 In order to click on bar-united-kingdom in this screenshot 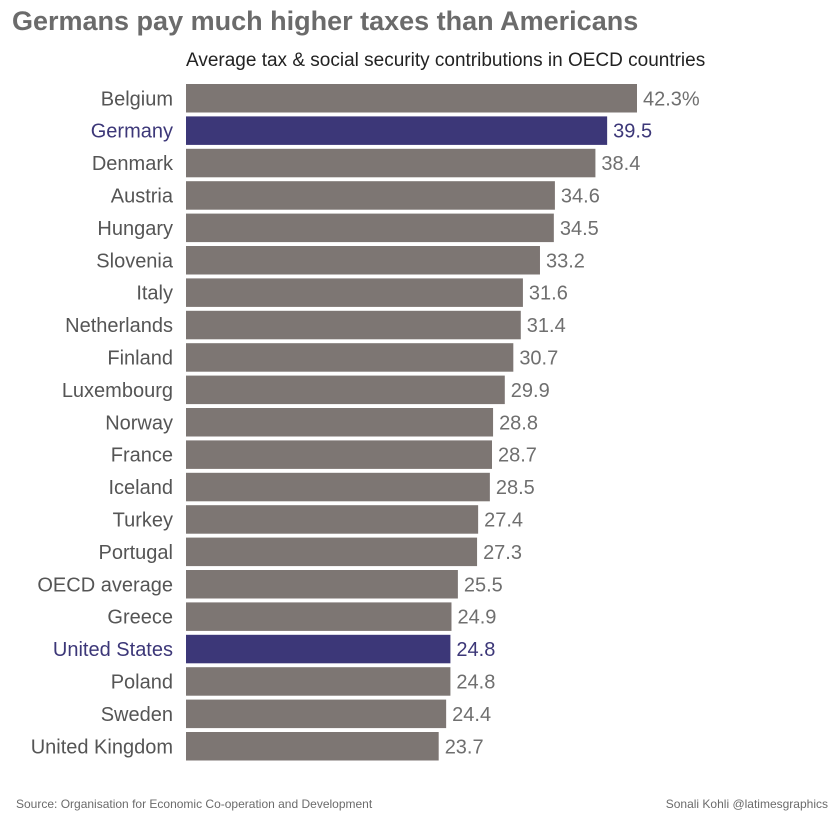, I will do `click(312, 746)`.